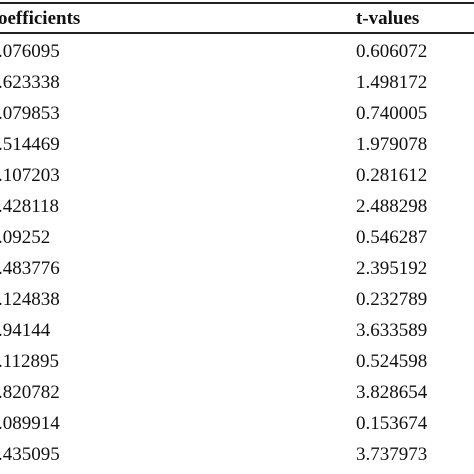 The width and height of the screenshot is (474, 474). Describe the element at coordinates (237, 175) in the screenshot. I see `table-row: .107203 0.281612` at that location.